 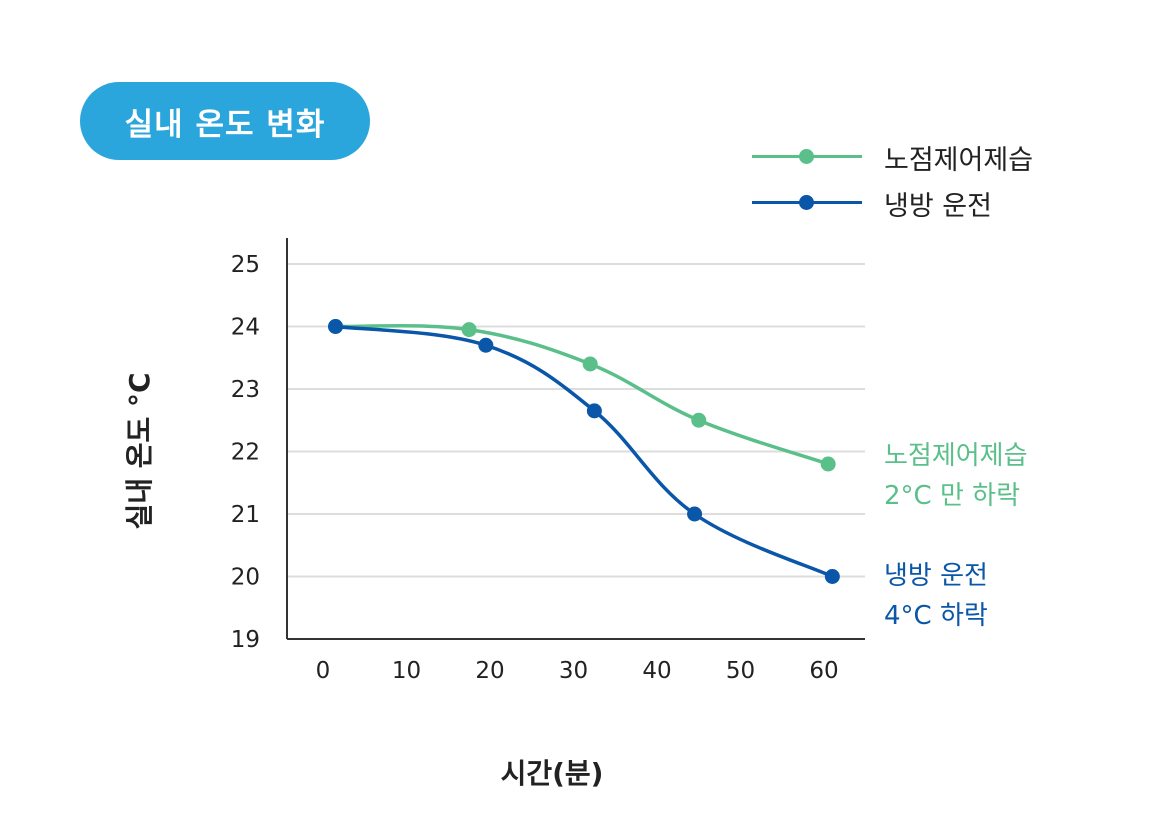 I want to click on legend-item-cooling: 냉방 운전, so click(x=922, y=203).